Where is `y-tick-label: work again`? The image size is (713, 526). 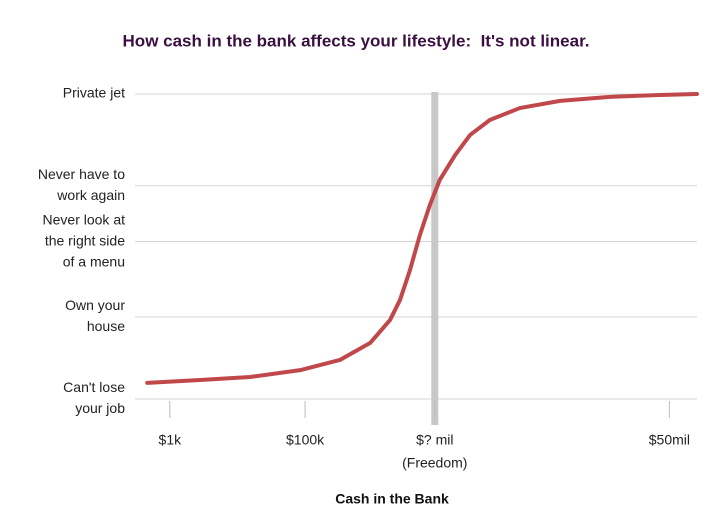 y-tick-label: work again is located at coordinates (90, 195).